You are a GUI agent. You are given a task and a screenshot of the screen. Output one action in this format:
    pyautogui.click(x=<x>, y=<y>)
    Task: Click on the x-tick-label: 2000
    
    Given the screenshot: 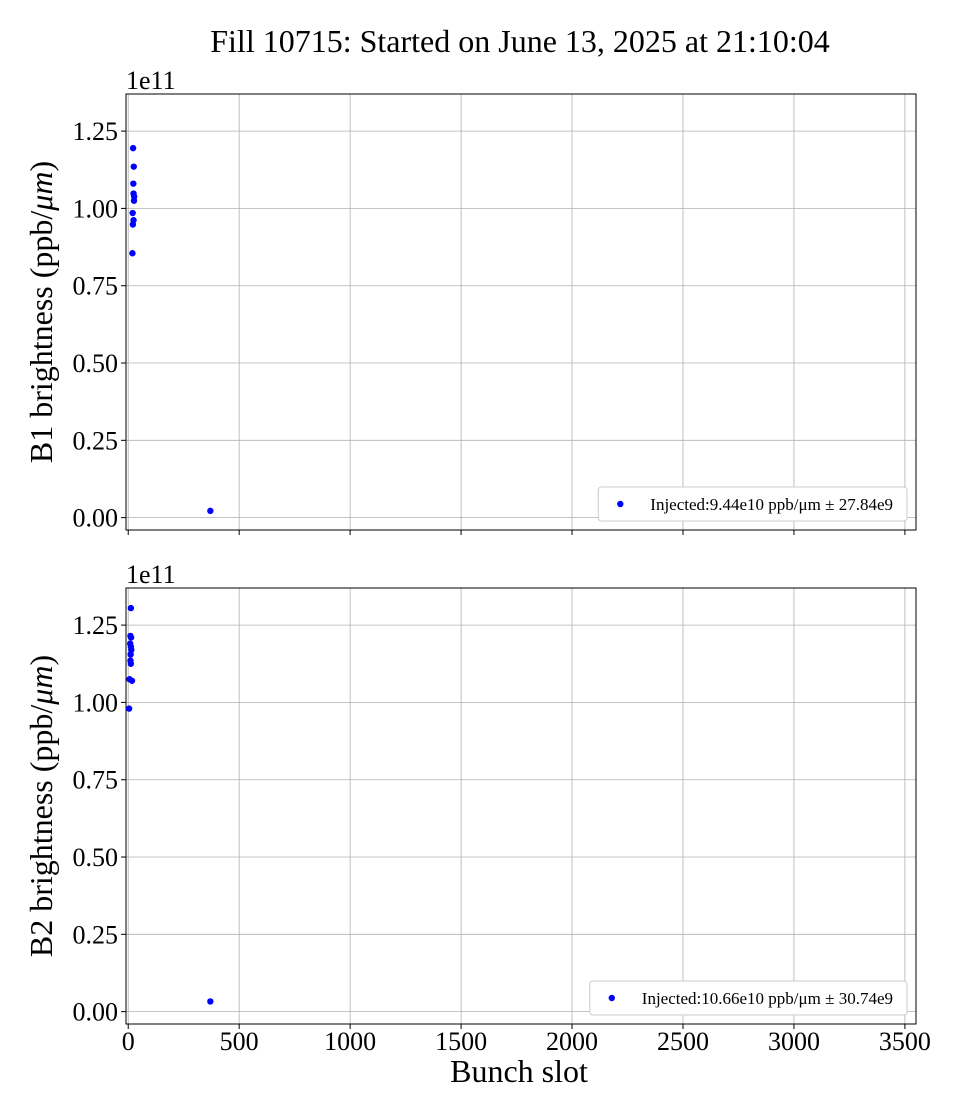 What is the action you would take?
    pyautogui.click(x=572, y=1041)
    